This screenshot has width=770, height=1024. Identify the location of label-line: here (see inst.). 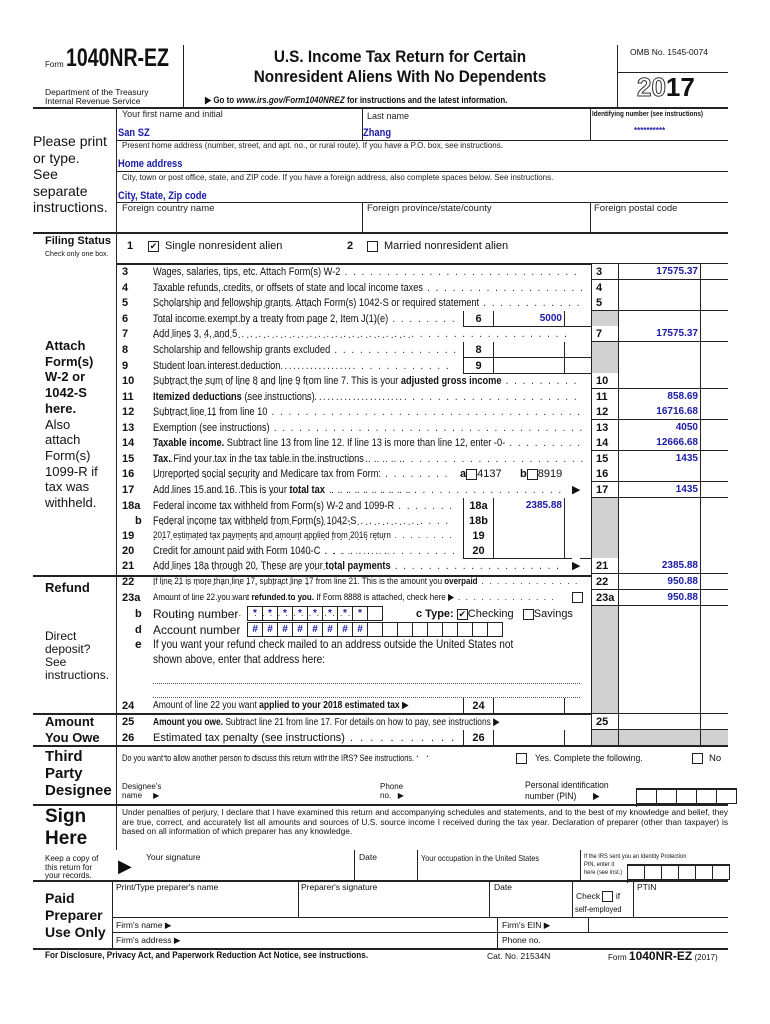
(603, 872).